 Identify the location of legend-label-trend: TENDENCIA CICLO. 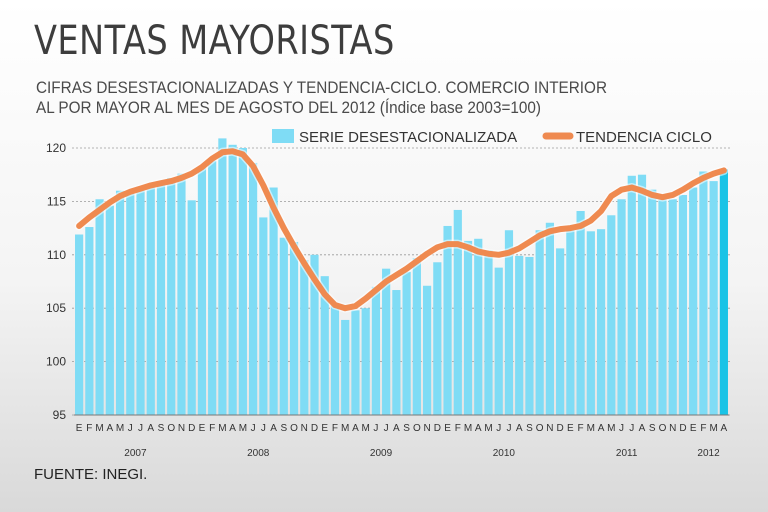
(644, 137).